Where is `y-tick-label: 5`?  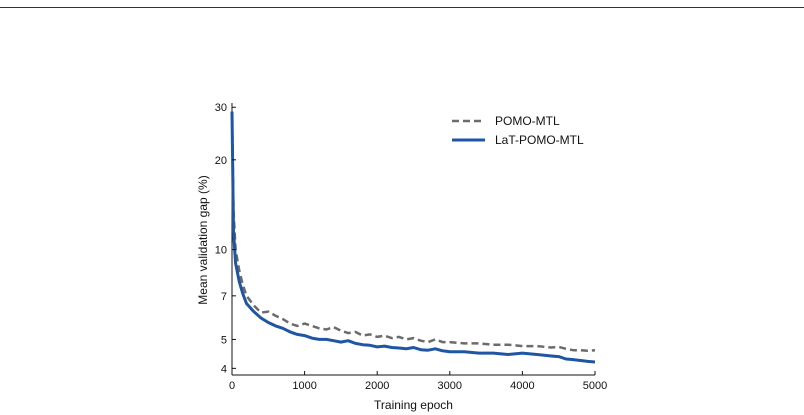 y-tick-label: 5 is located at coordinates (224, 340).